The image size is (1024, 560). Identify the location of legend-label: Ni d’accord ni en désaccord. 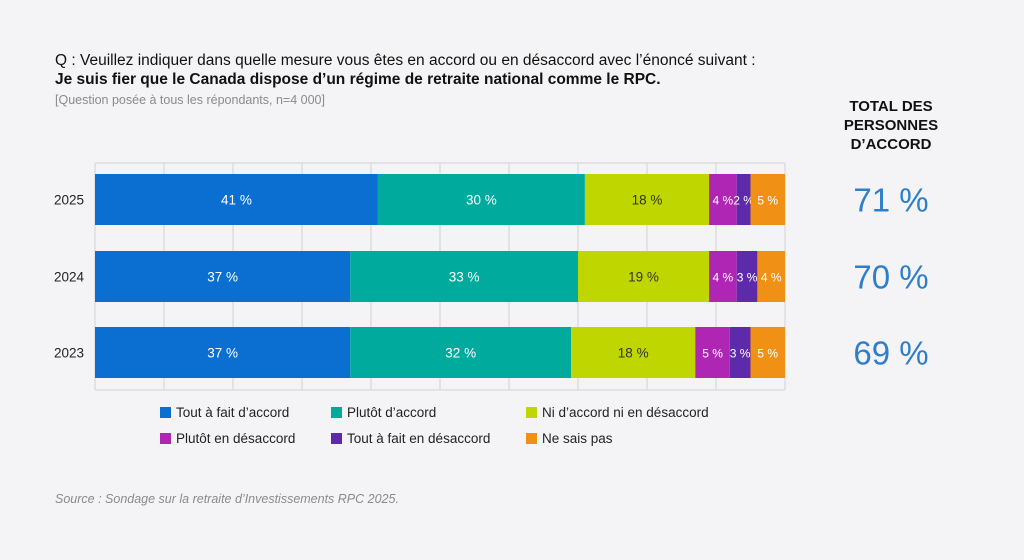
(625, 412).